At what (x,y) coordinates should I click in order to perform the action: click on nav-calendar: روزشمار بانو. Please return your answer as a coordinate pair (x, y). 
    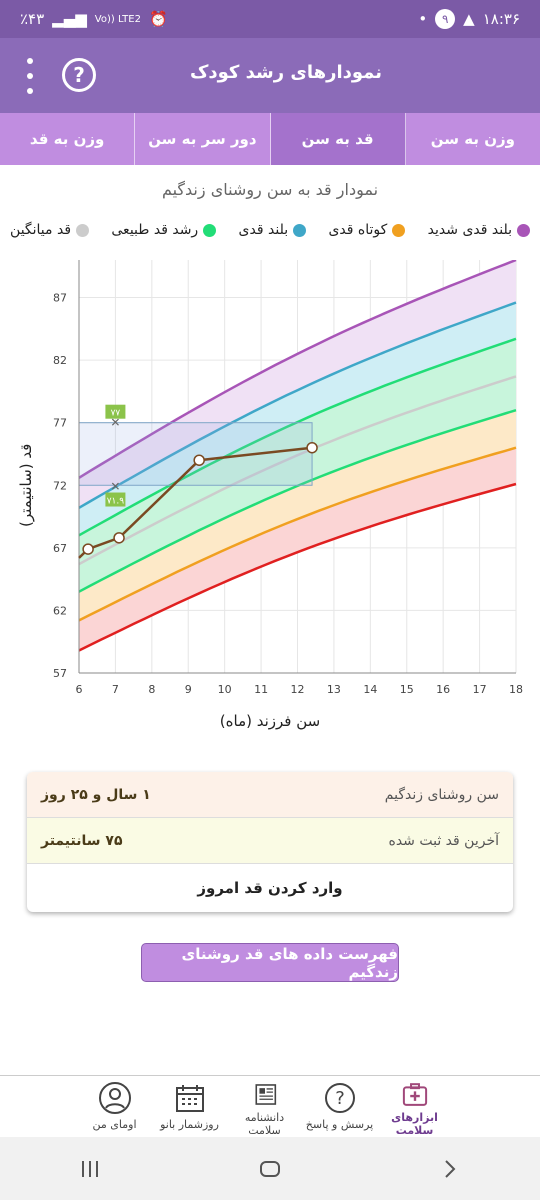
    Looking at the image, I should click on (189, 1106).